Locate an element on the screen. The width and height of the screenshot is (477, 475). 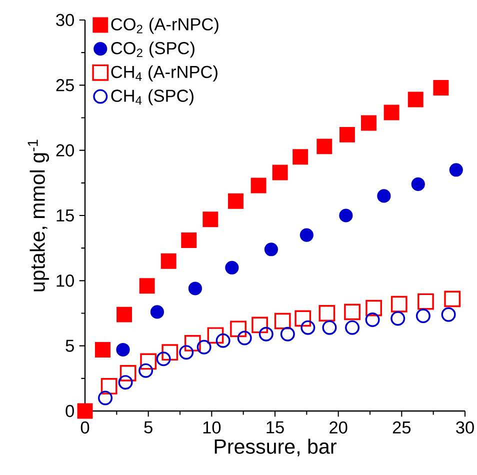
x-tick-label: 20 is located at coordinates (339, 427).